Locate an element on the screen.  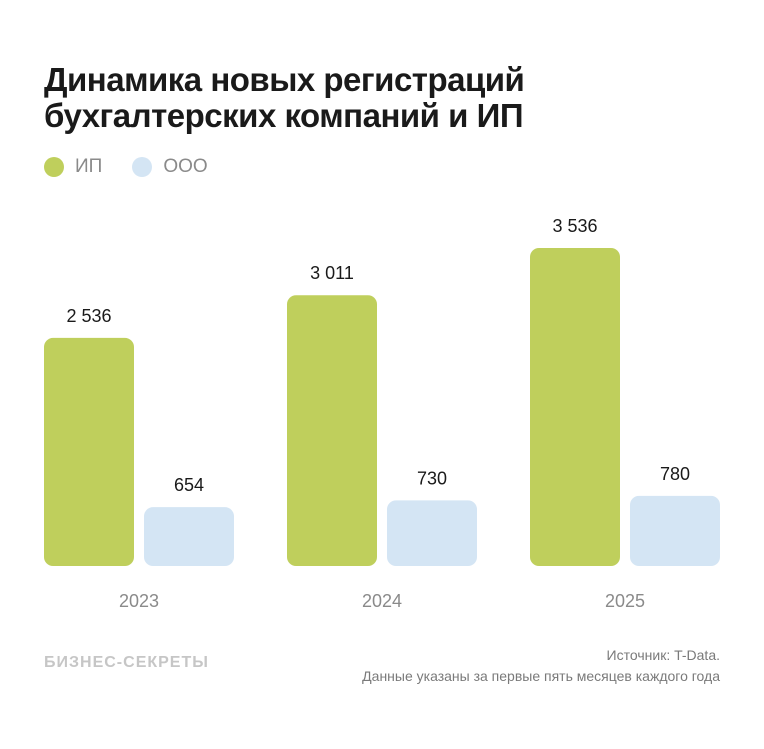
legend-item-ip: ИП is located at coordinates (73, 167).